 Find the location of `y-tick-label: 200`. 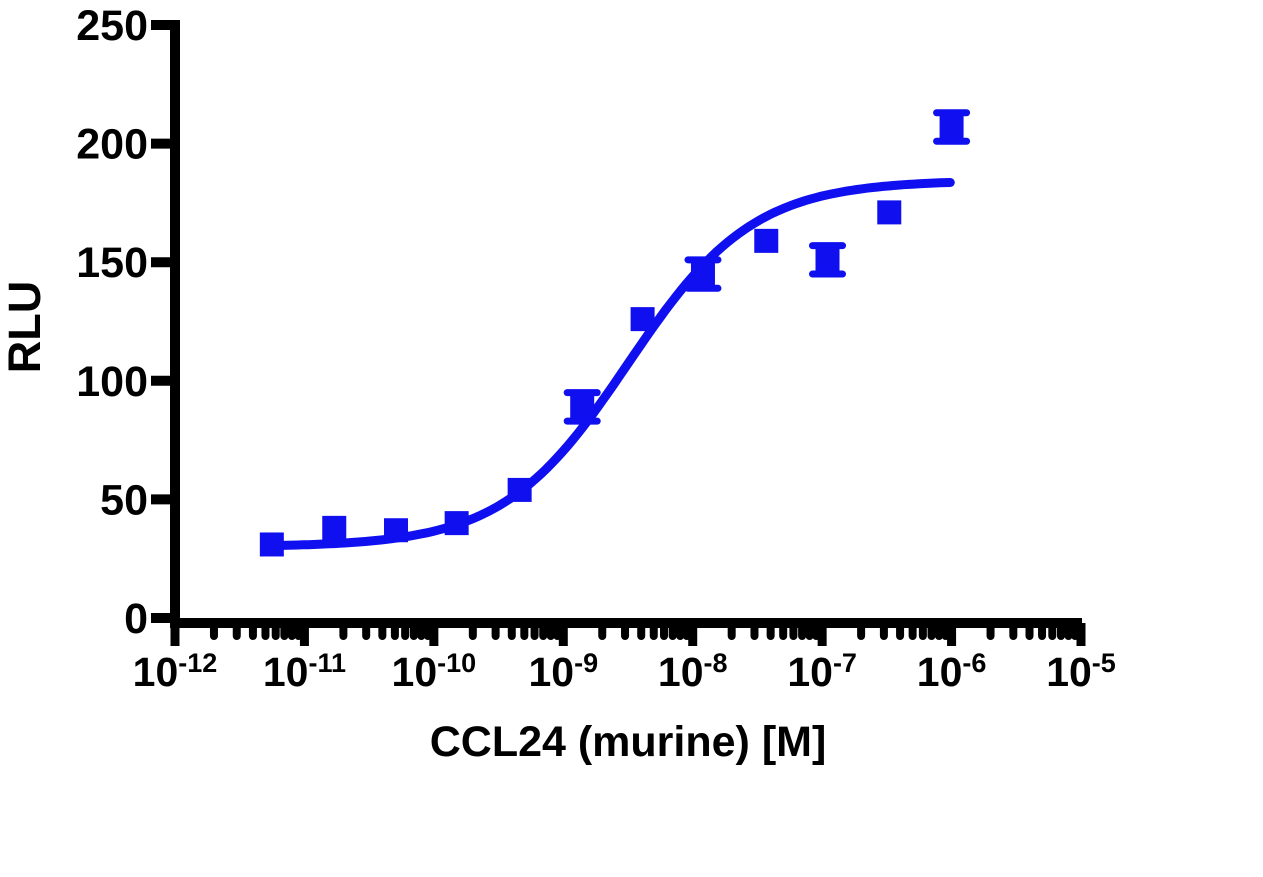

y-tick-label: 200 is located at coordinates (112, 145).